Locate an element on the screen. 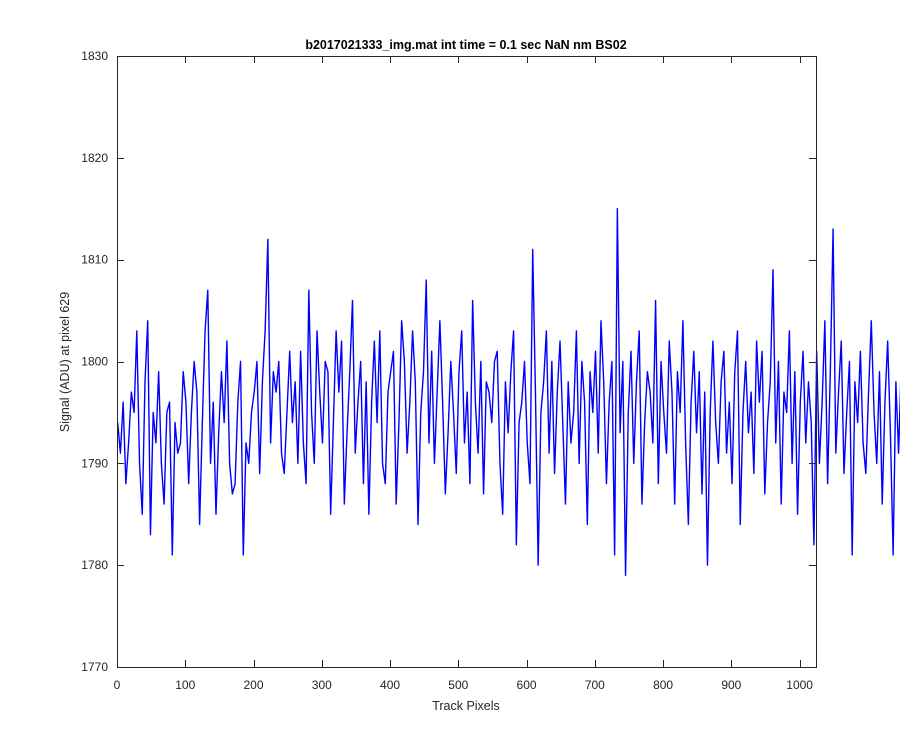  y-tick-label: 1830 is located at coordinates (94, 56).